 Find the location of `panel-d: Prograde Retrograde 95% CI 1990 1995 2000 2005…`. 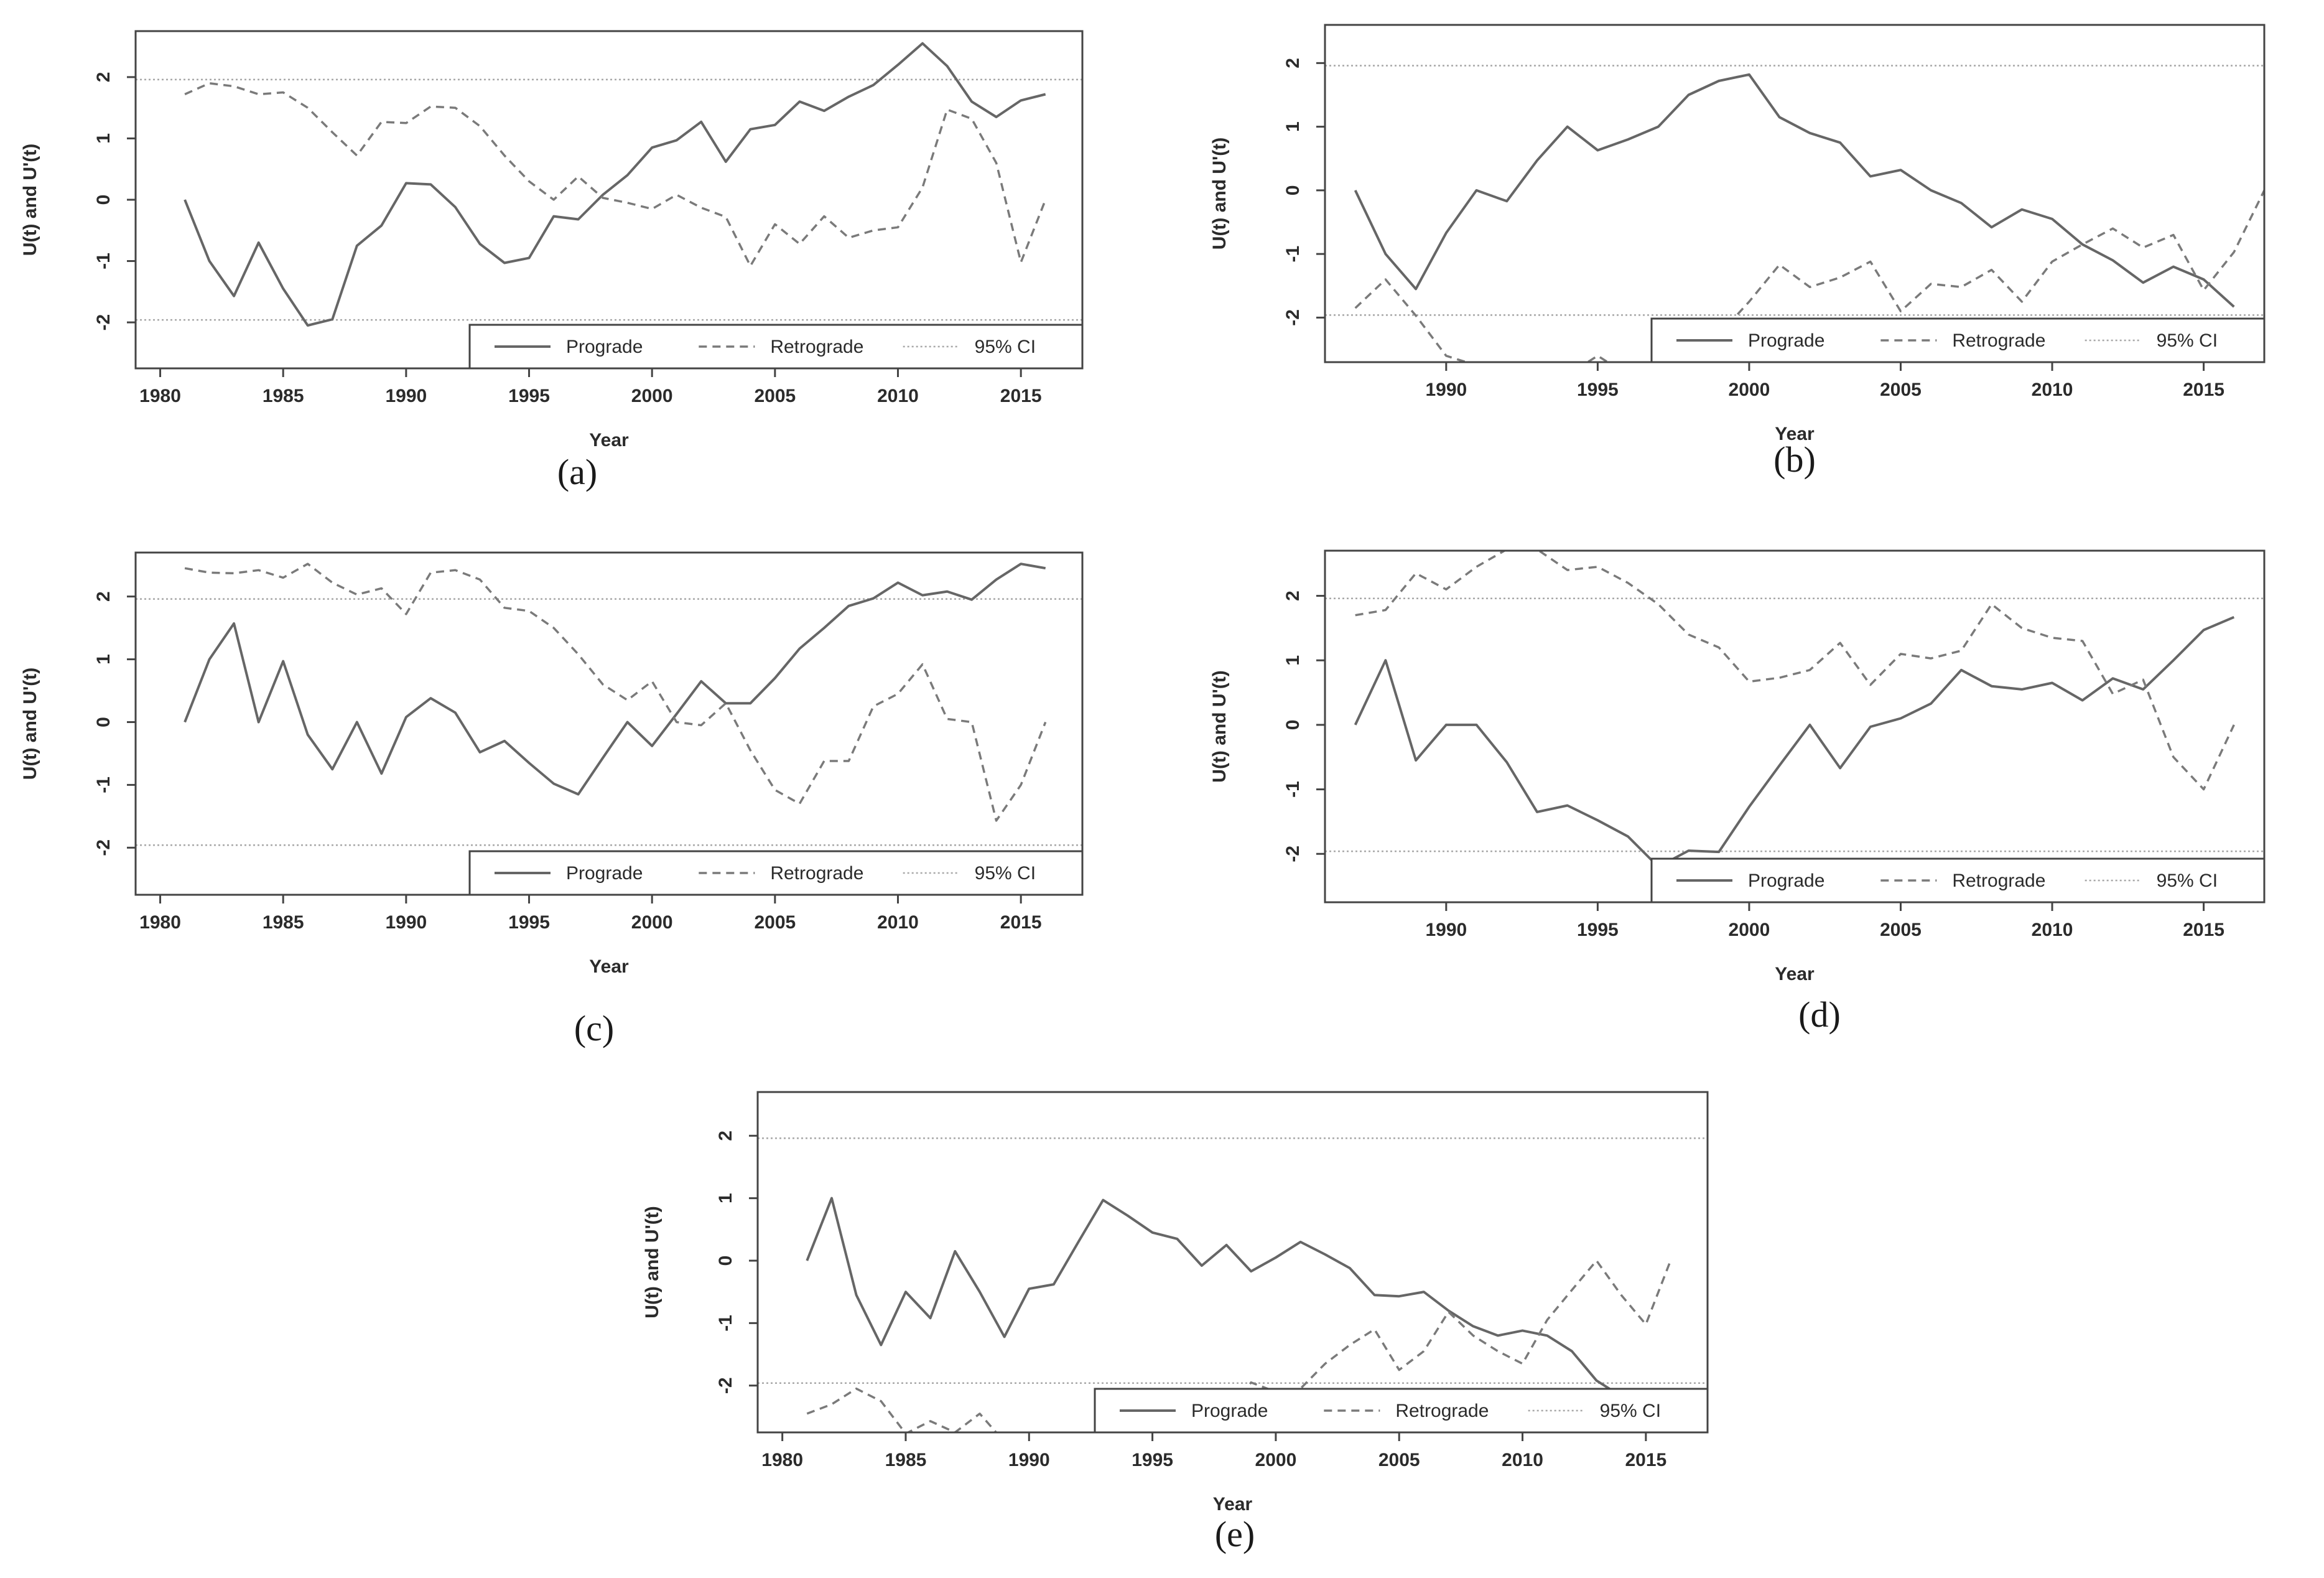

panel-d: Prograde Retrograde 95% CI 1990 1995 2000 2005… is located at coordinates (1737, 792).